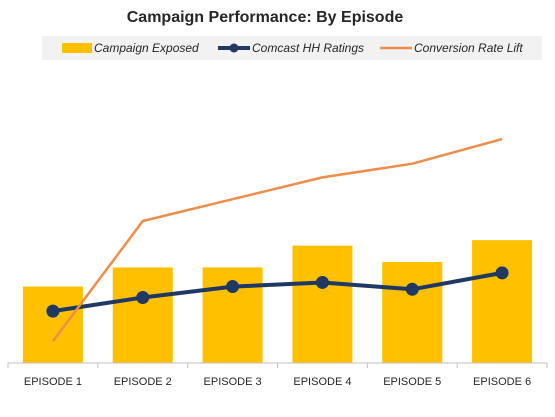 The width and height of the screenshot is (555, 417). What do you see at coordinates (322, 382) in the screenshot?
I see `x-tick-label: EPISODE 4` at bounding box center [322, 382].